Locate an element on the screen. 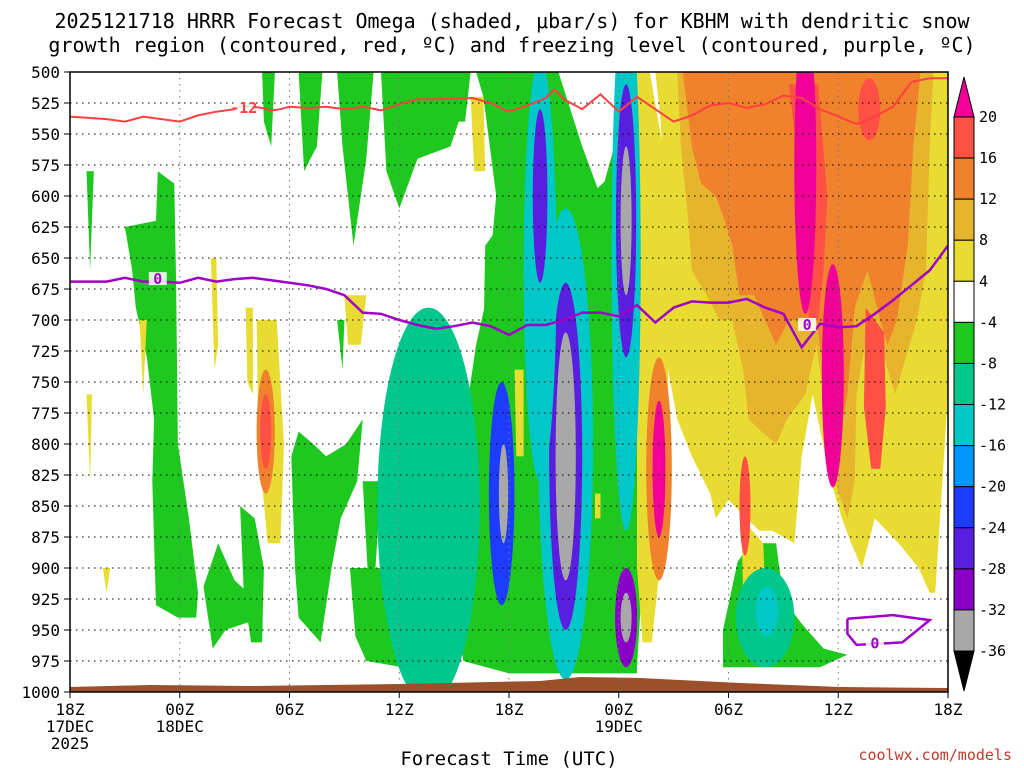 Image resolution: width=1024 pixels, height=768 pixels. colorbar-tick-label: -32 is located at coordinates (992, 610).